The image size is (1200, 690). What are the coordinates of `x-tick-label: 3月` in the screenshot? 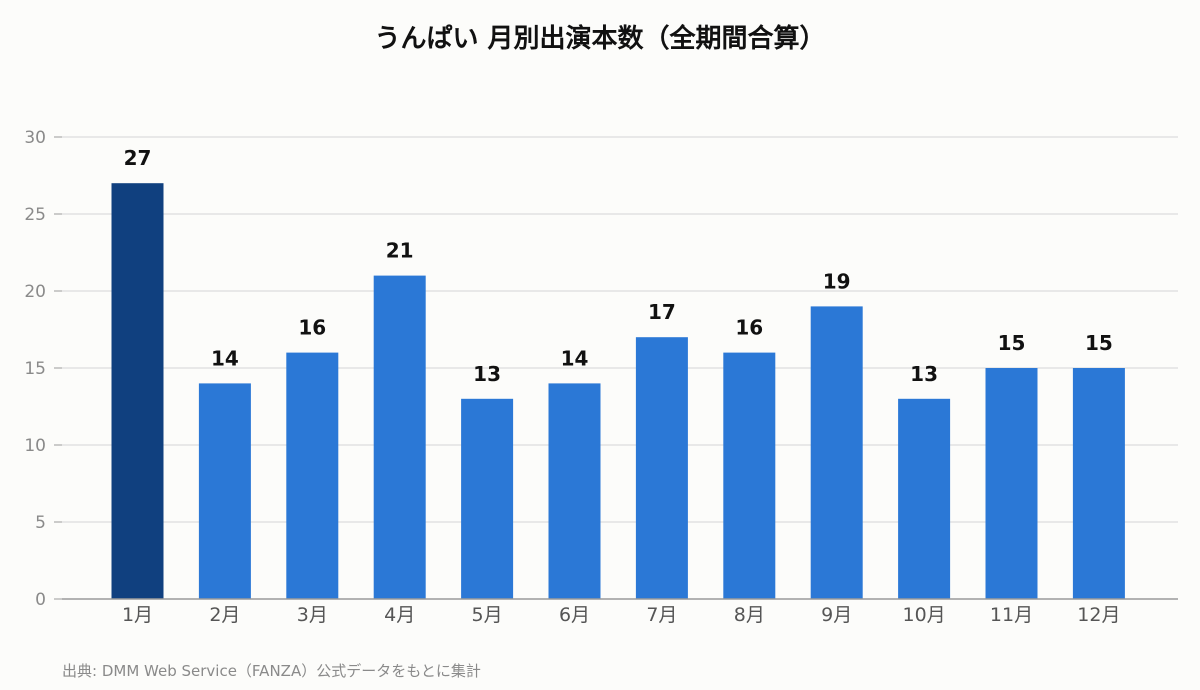 It's located at (312, 615).